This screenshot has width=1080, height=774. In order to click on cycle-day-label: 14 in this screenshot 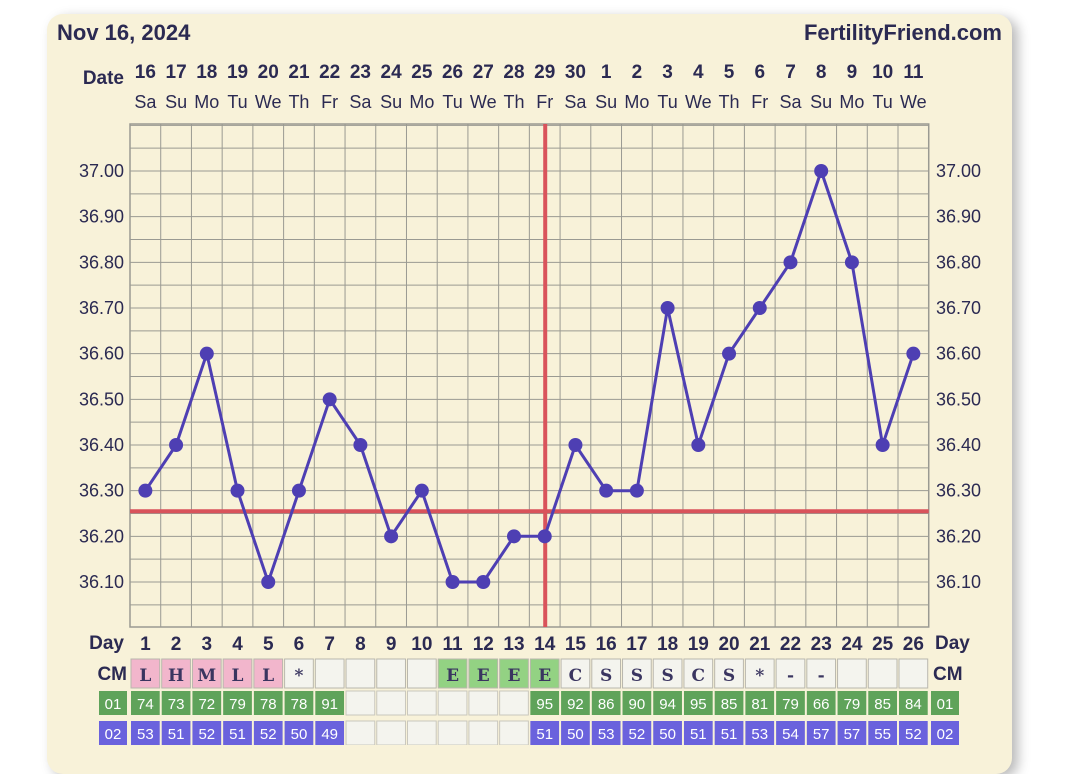, I will do `click(545, 644)`.